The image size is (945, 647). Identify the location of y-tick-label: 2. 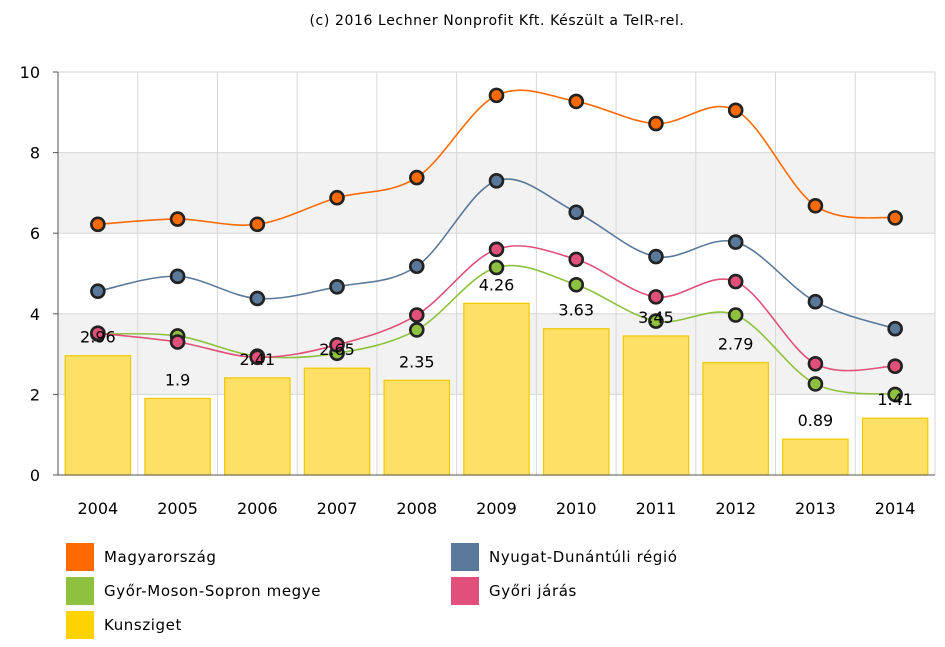
(35, 394).